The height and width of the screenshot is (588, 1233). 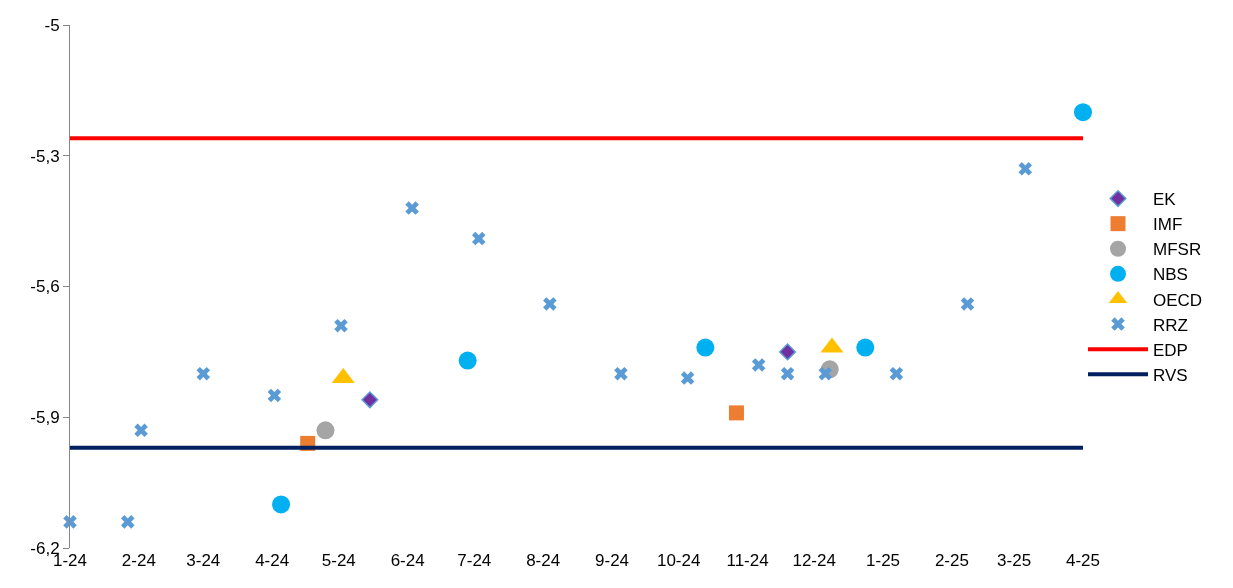 What do you see at coordinates (678, 560) in the screenshot?
I see `x-tick-label: 10-24` at bounding box center [678, 560].